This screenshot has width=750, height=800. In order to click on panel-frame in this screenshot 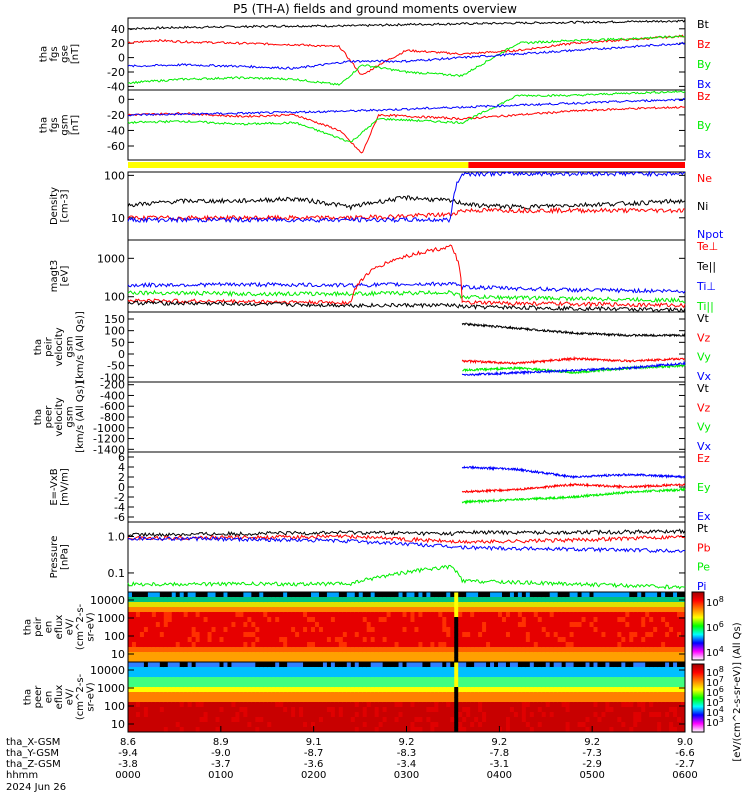, I will do `click(406, 125)`.